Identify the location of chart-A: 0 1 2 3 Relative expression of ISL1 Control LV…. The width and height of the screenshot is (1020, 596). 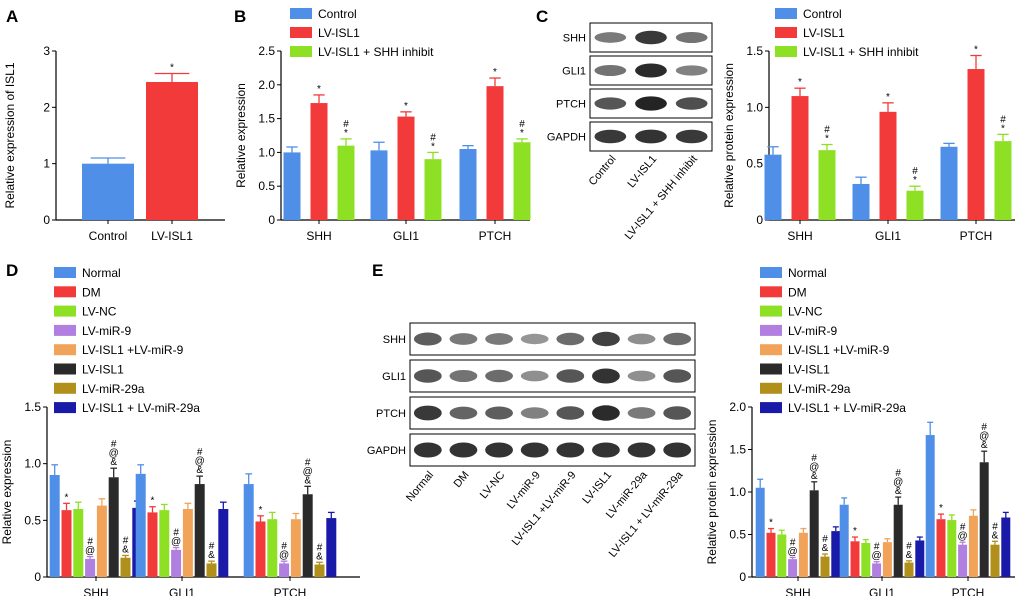
(114, 143).